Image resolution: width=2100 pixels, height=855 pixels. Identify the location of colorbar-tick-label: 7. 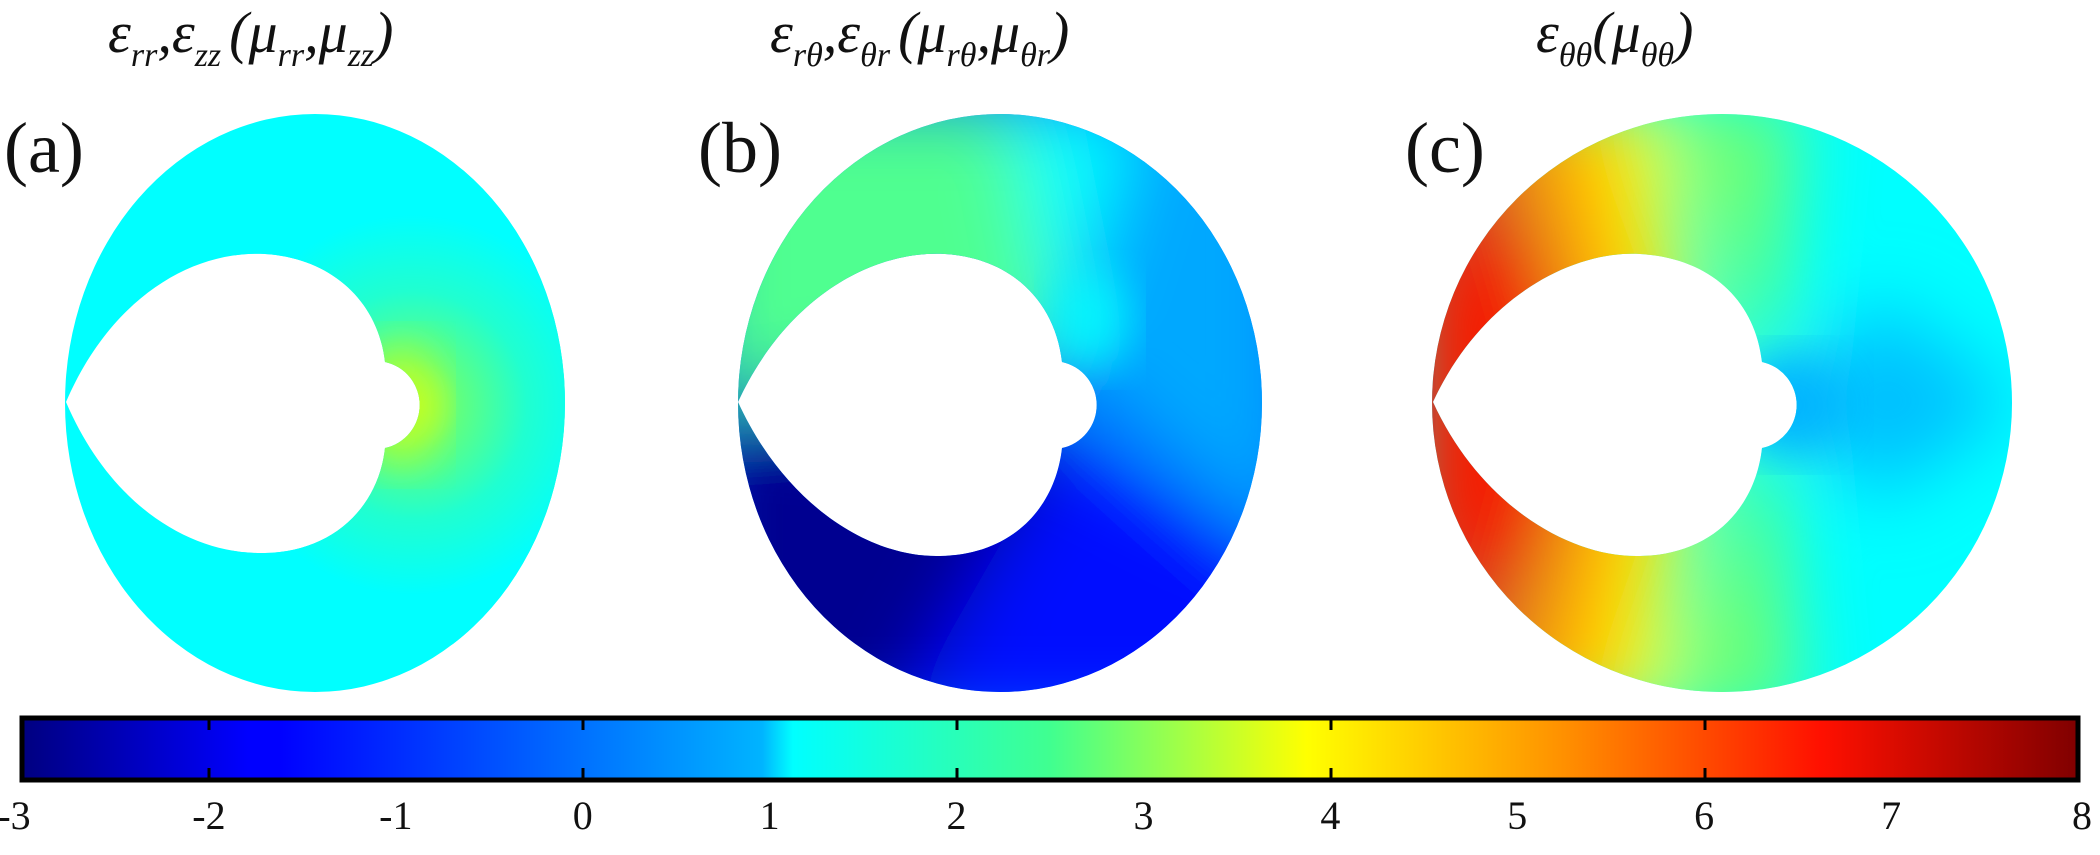
(1891, 815).